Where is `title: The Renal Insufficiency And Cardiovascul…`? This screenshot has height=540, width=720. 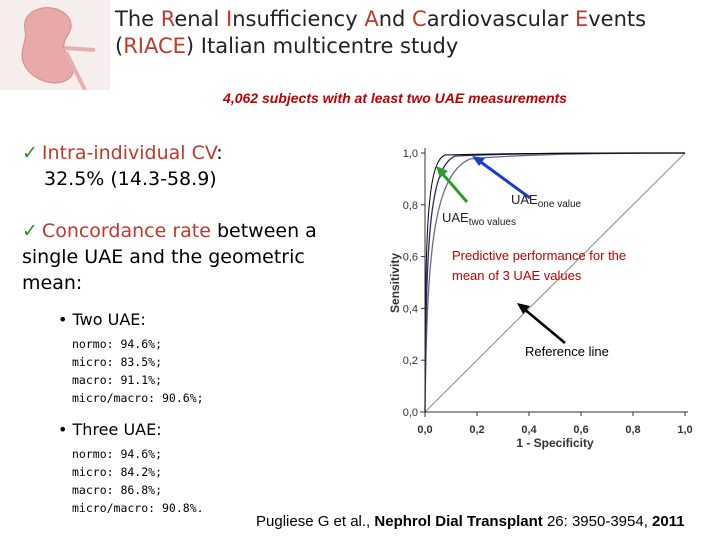 title: The Renal Insufficiency And Cardiovascul… is located at coordinates (380, 33).